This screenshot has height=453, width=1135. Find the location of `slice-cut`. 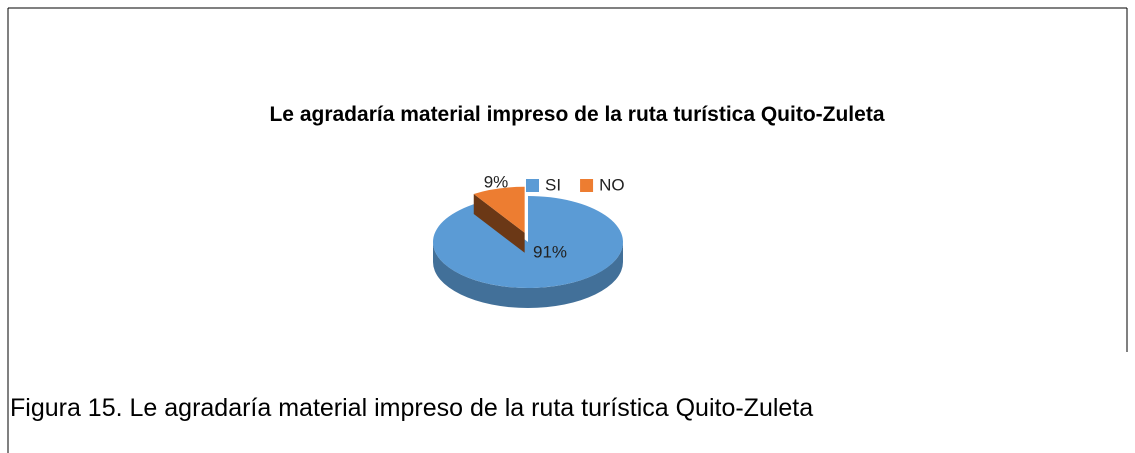

slice-cut is located at coordinates (499, 223).